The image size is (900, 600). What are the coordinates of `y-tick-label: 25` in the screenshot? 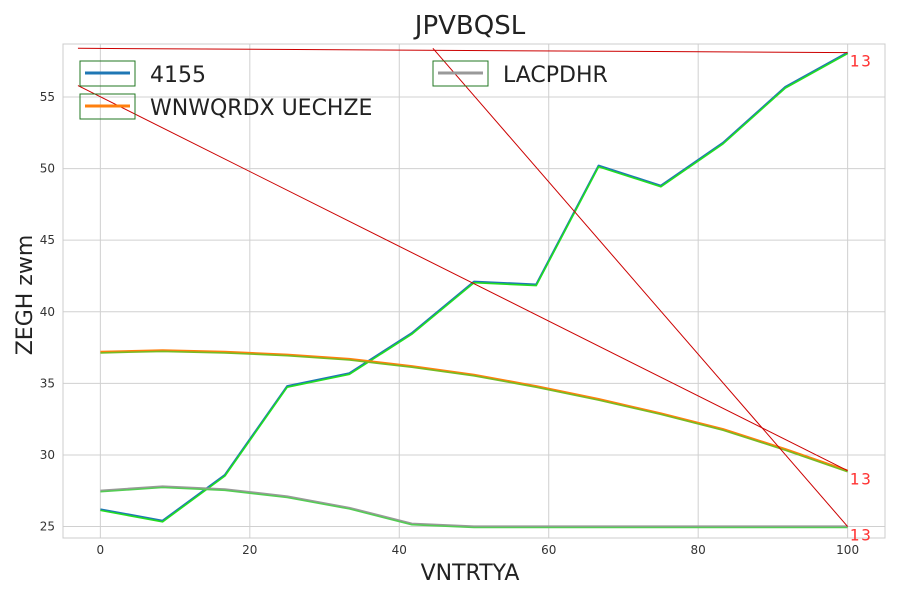 It's located at (47, 527).